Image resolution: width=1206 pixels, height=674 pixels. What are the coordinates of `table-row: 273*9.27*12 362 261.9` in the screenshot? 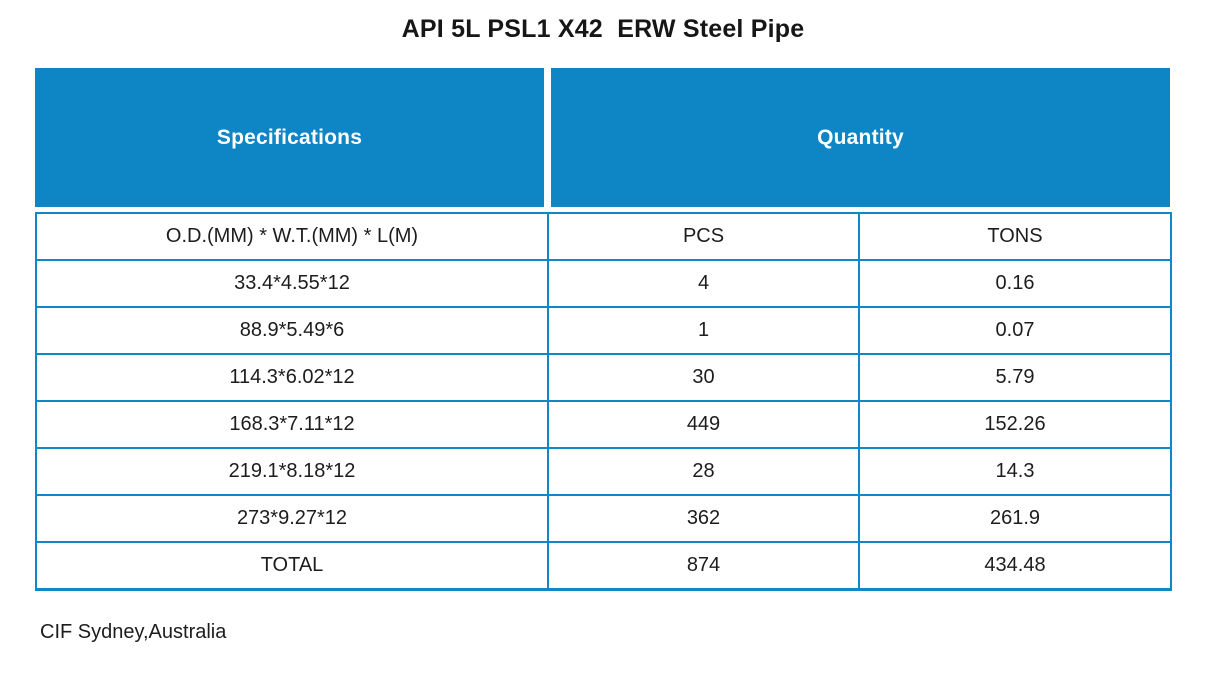 It's located at (603, 518).